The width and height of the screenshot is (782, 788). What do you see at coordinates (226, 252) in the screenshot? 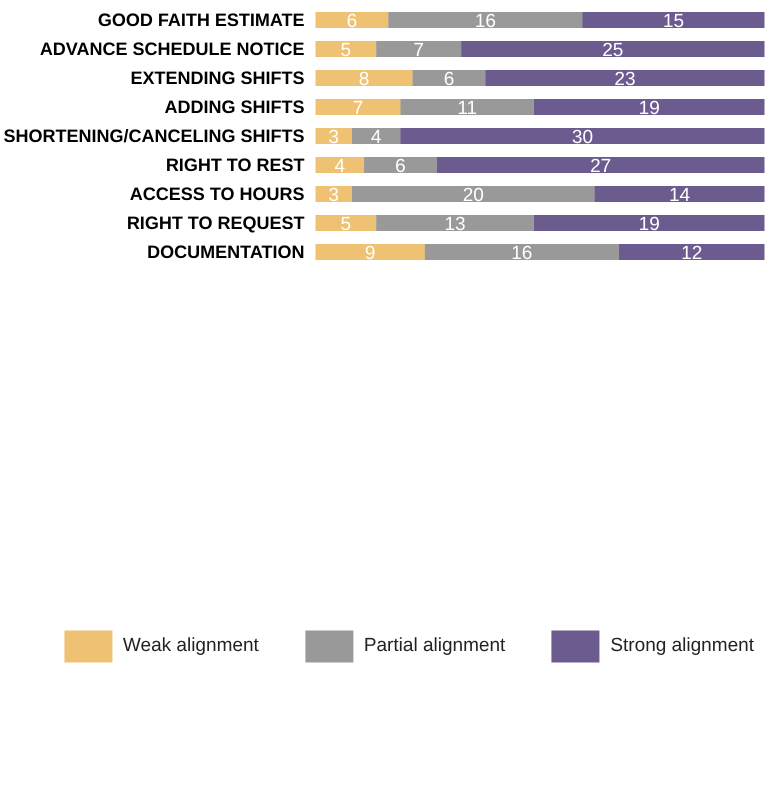
I see `y-tick-label: DOCUMENTATION` at bounding box center [226, 252].